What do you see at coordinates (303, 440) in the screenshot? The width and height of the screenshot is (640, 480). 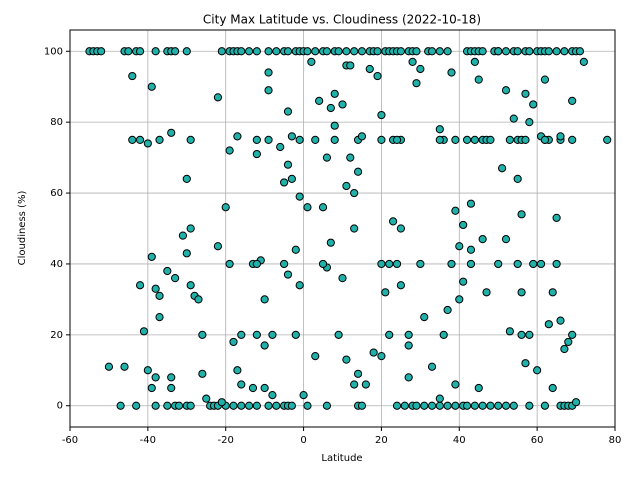 I see `x-tick-label: 0` at bounding box center [303, 440].